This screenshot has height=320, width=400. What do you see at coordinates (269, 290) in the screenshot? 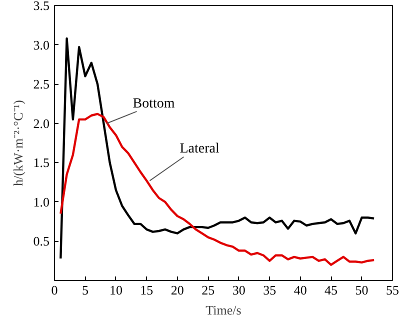
I see `x-tick-label: 35` at bounding box center [269, 290].